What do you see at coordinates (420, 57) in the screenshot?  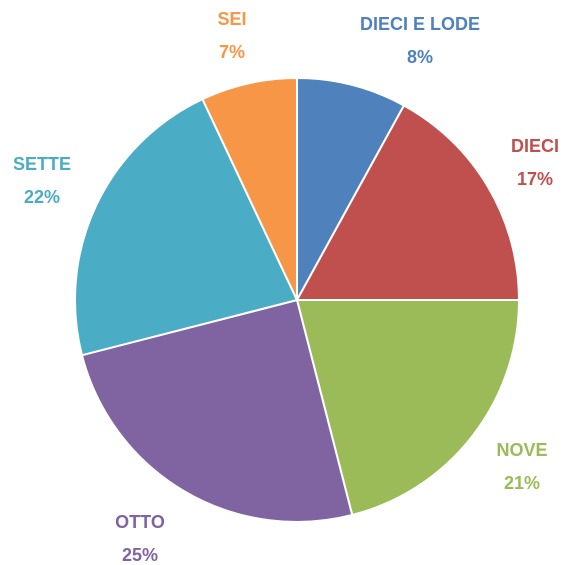 I see `value-label: 8%` at bounding box center [420, 57].